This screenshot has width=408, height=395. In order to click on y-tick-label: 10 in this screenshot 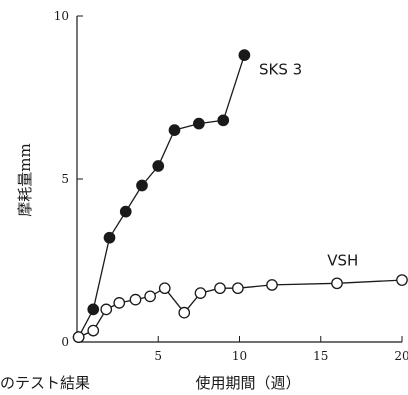, I will do `click(61, 16)`.